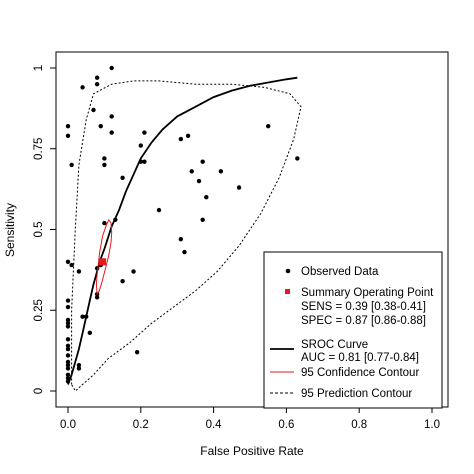 This screenshot has height=474, width=474. Describe the element at coordinates (360, 373) in the screenshot. I see `legend-confidence-label: 95 Confidence Contour` at that location.